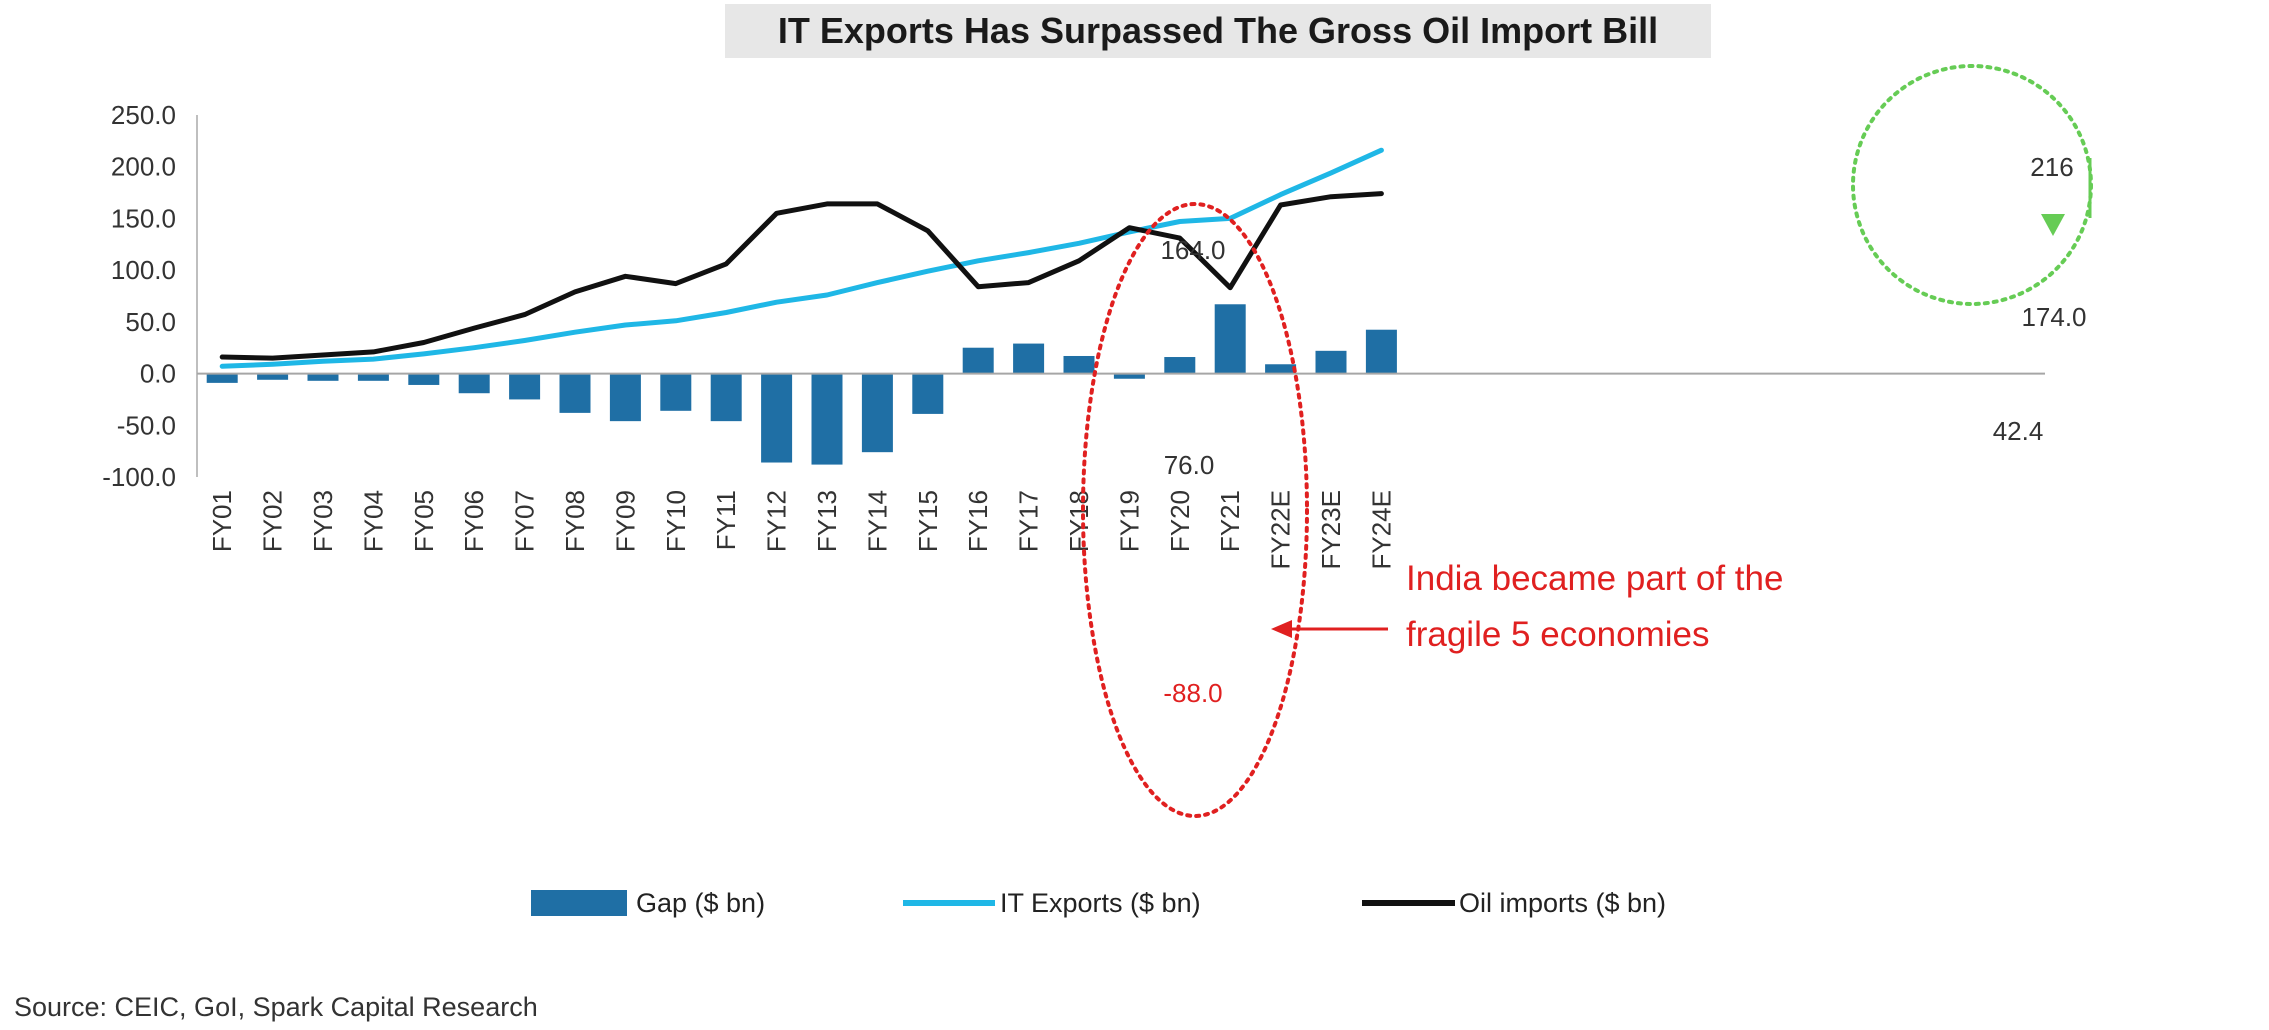  Describe the element at coordinates (1972, 185) in the screenshot. I see `forecast-highlight-circle` at that location.